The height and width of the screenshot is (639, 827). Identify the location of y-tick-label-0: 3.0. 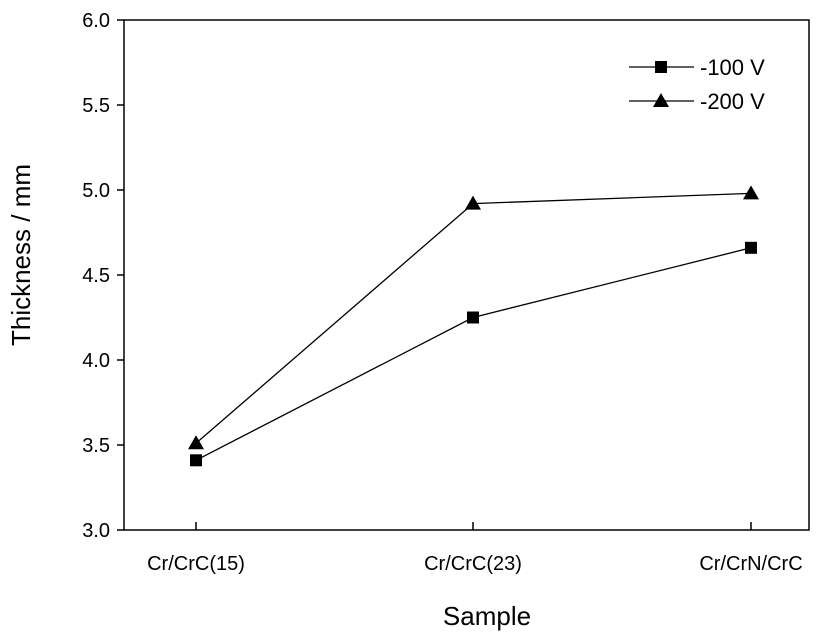
(96, 531).